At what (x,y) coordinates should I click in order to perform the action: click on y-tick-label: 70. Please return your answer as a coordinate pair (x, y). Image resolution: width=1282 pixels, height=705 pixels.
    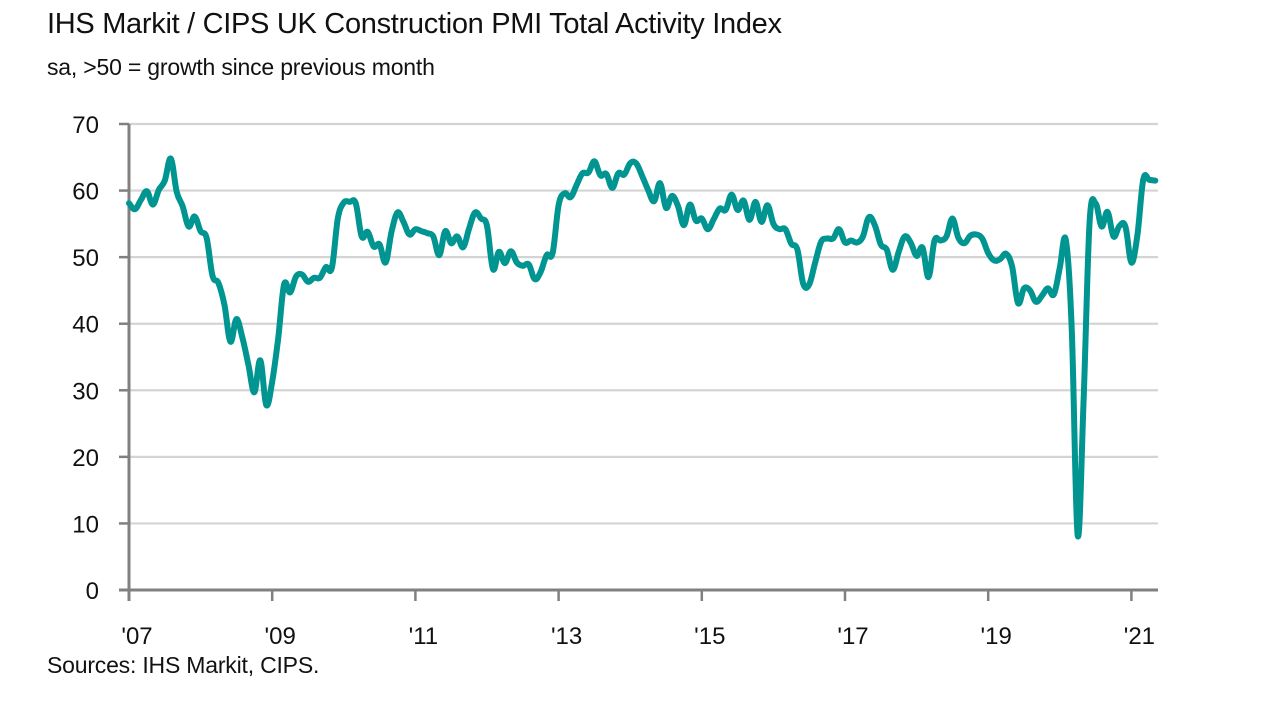
    Looking at the image, I should click on (85, 125).